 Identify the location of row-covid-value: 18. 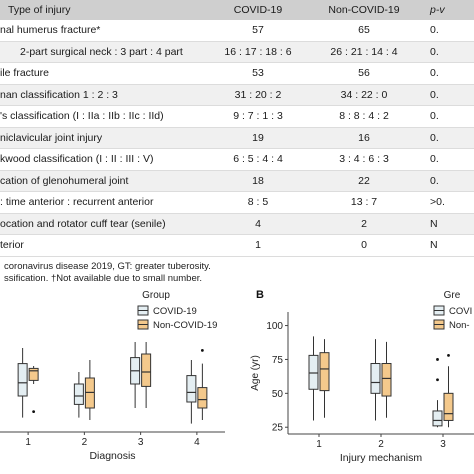
(258, 181).